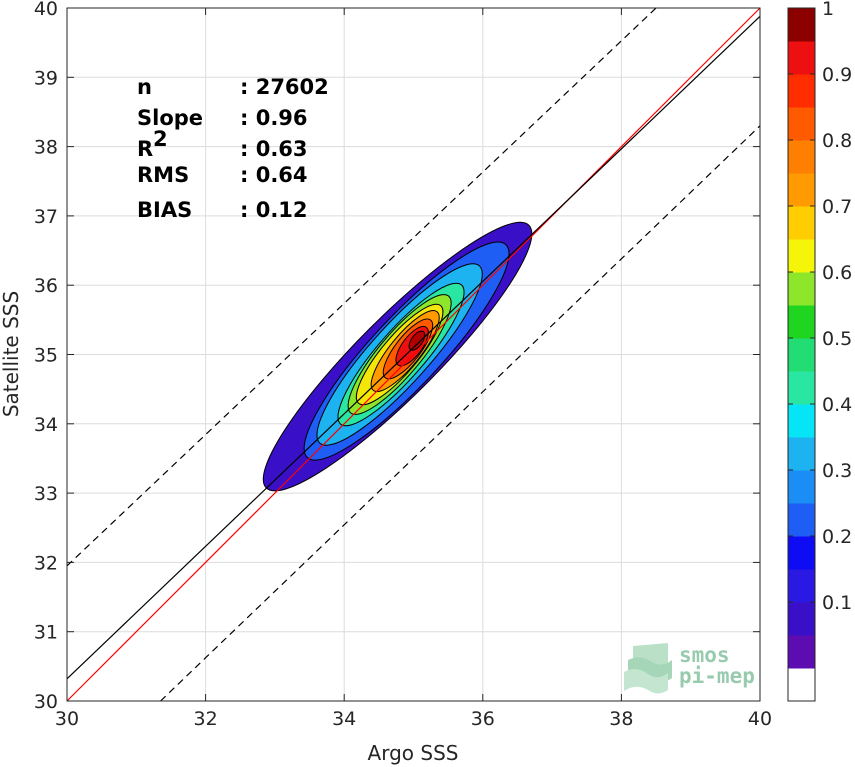 Image resolution: width=855 pixels, height=767 pixels. Describe the element at coordinates (160, 139) in the screenshot. I see `stat-label-superscript: 2` at that location.